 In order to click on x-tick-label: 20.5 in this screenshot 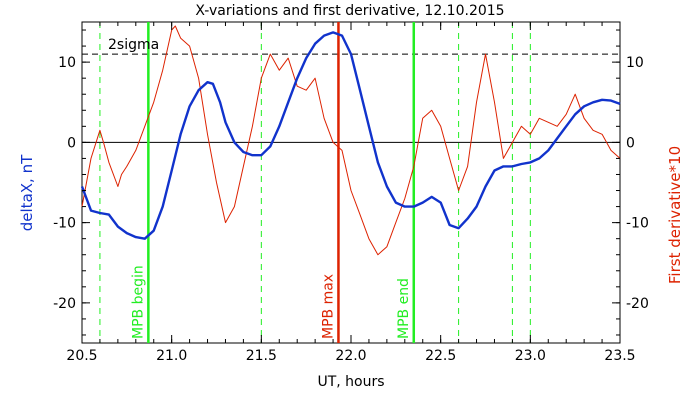, I will do `click(81, 356)`.